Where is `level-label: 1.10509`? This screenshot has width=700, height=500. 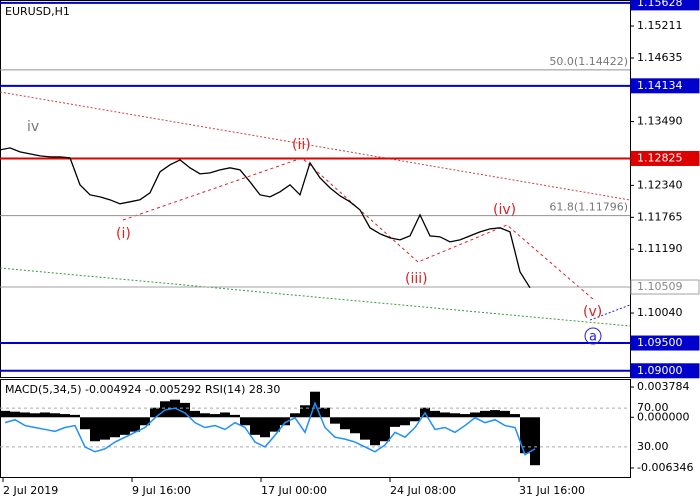
level-label: 1.10509 is located at coordinates (660, 286).